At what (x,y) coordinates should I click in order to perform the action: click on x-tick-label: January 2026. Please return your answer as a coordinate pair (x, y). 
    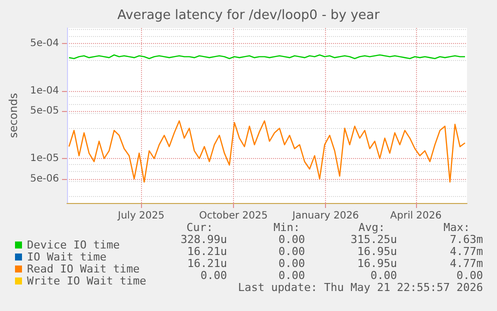
    Looking at the image, I should click on (325, 216).